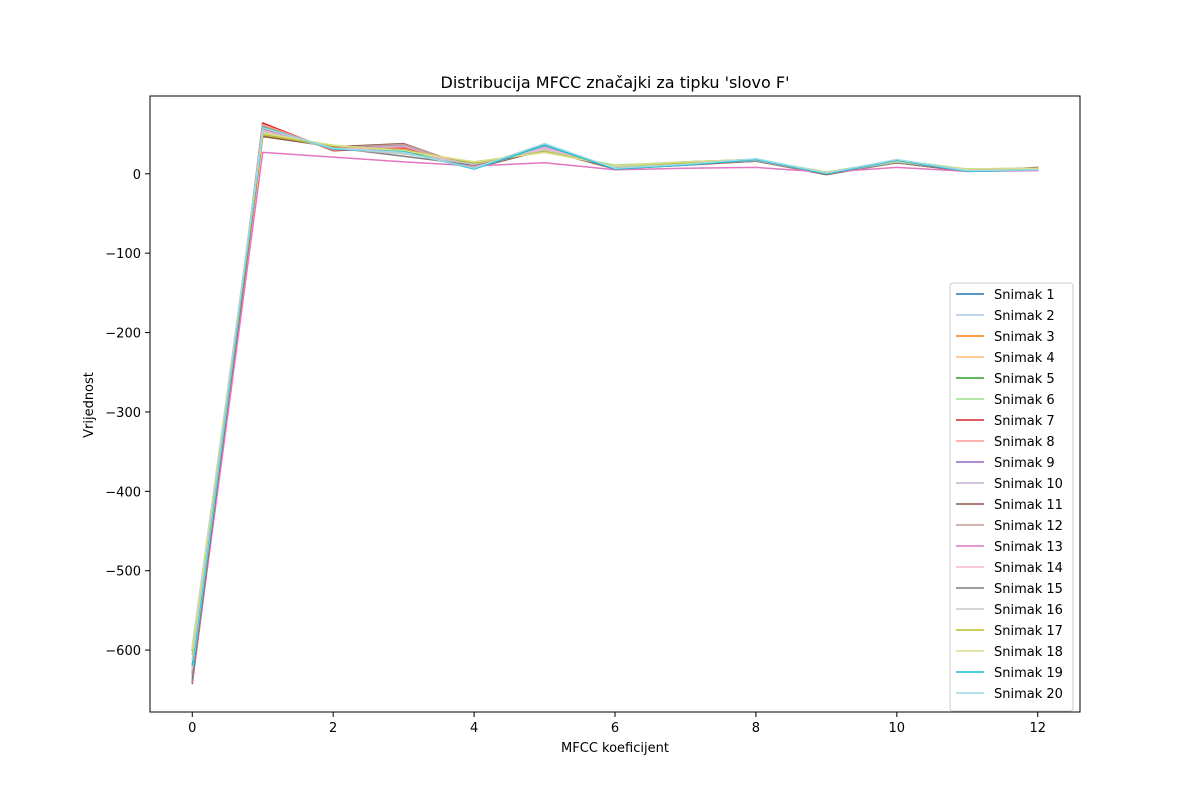 This screenshot has height=800, width=1200. I want to click on legend-label-snimak-11: Snimak 11, so click(1028, 505).